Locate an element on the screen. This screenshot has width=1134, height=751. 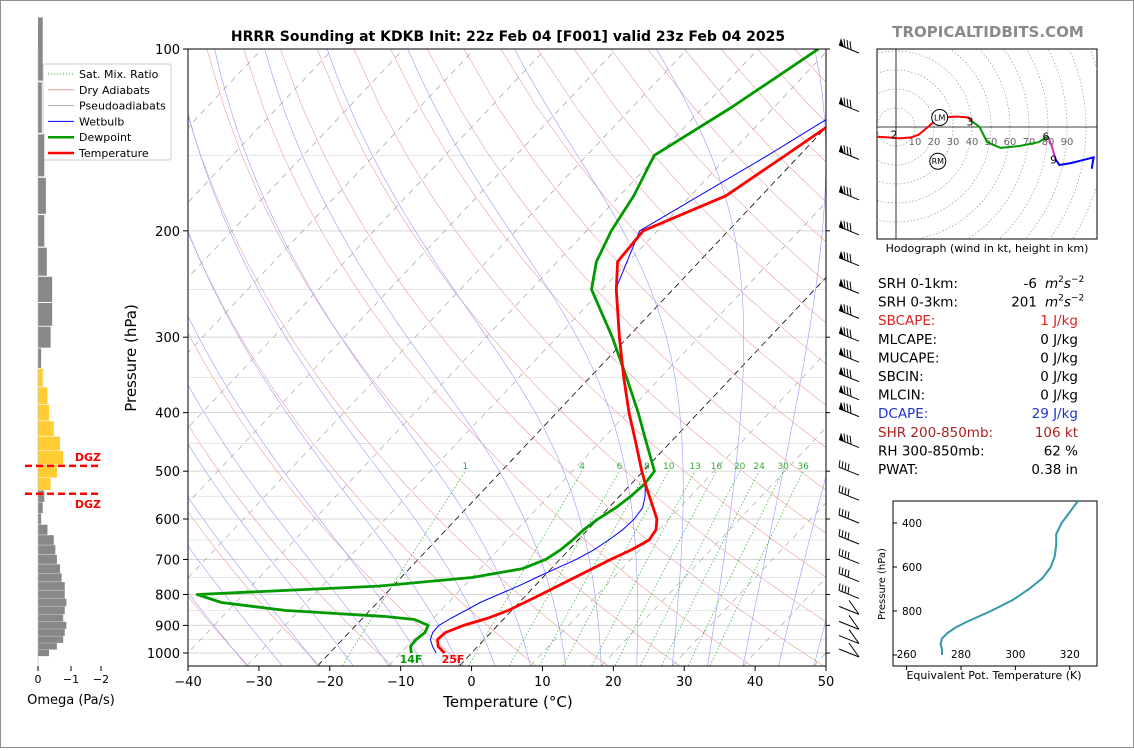
hodograph-plot: 10 20 30 40 50 60 70 80 90 1 2 3 69 LM RM is located at coordinates (987, 144).